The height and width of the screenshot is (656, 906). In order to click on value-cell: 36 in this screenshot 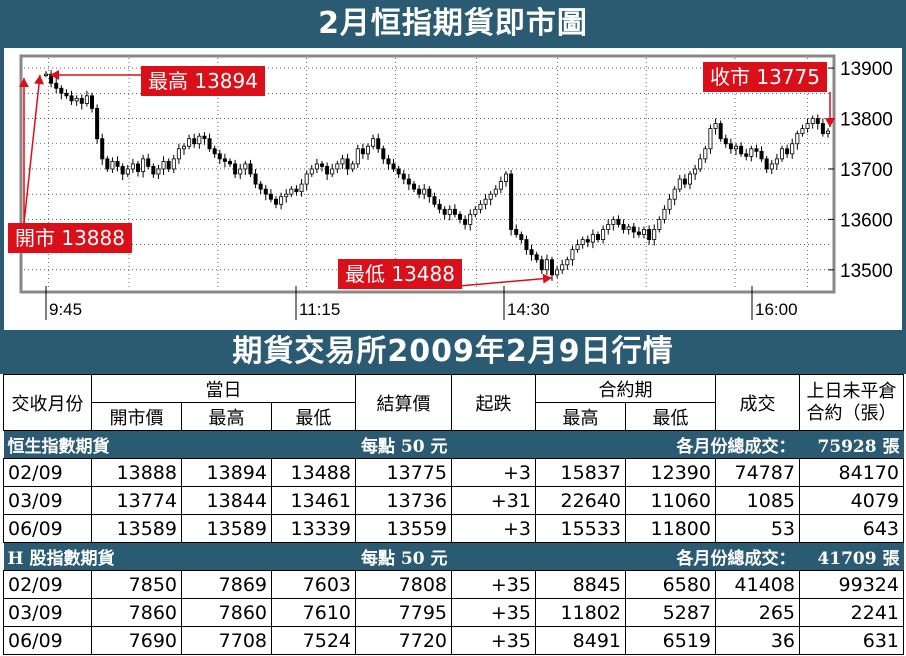, I will do `click(757, 640)`.